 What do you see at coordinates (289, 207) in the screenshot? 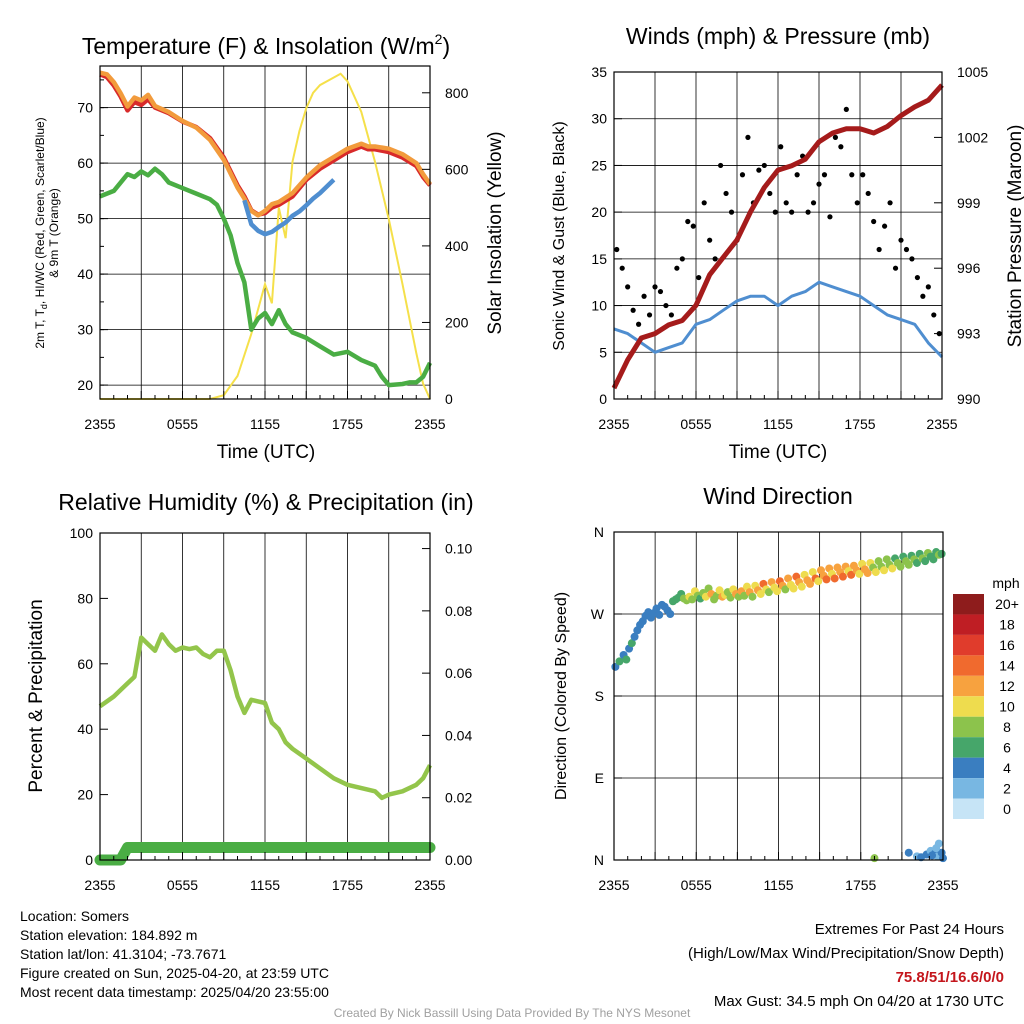
I see `wind-chill-line` at bounding box center [289, 207].